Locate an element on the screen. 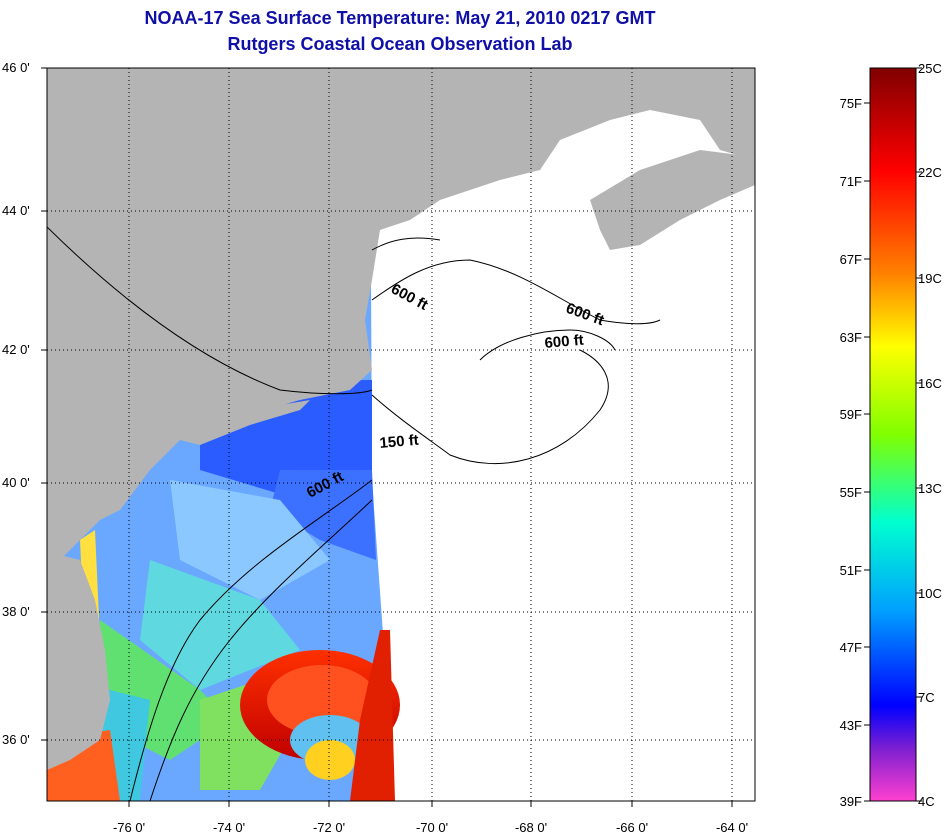 The width and height of the screenshot is (944, 840). colorbar-f-label: 67F is located at coordinates (851, 259).